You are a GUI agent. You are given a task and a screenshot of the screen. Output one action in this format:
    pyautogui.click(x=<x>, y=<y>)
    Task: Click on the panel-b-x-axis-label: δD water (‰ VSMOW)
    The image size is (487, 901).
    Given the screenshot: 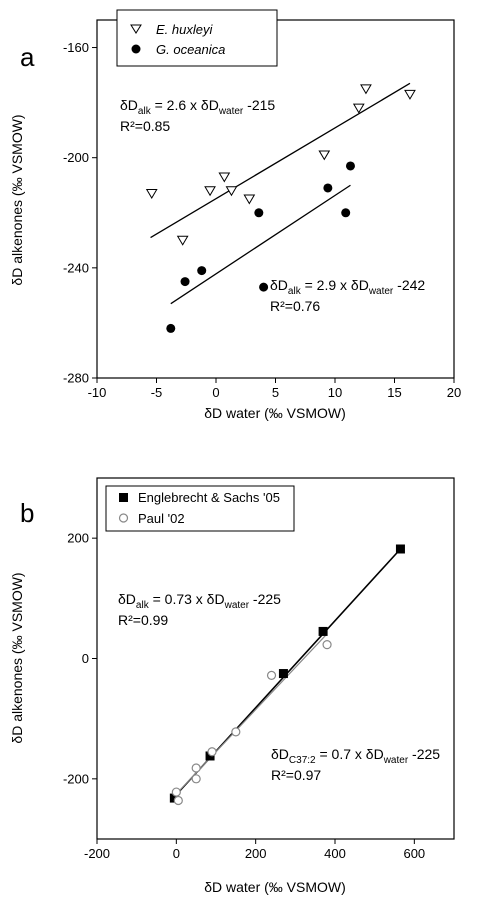 What is the action you would take?
    pyautogui.click(x=275, y=887)
    